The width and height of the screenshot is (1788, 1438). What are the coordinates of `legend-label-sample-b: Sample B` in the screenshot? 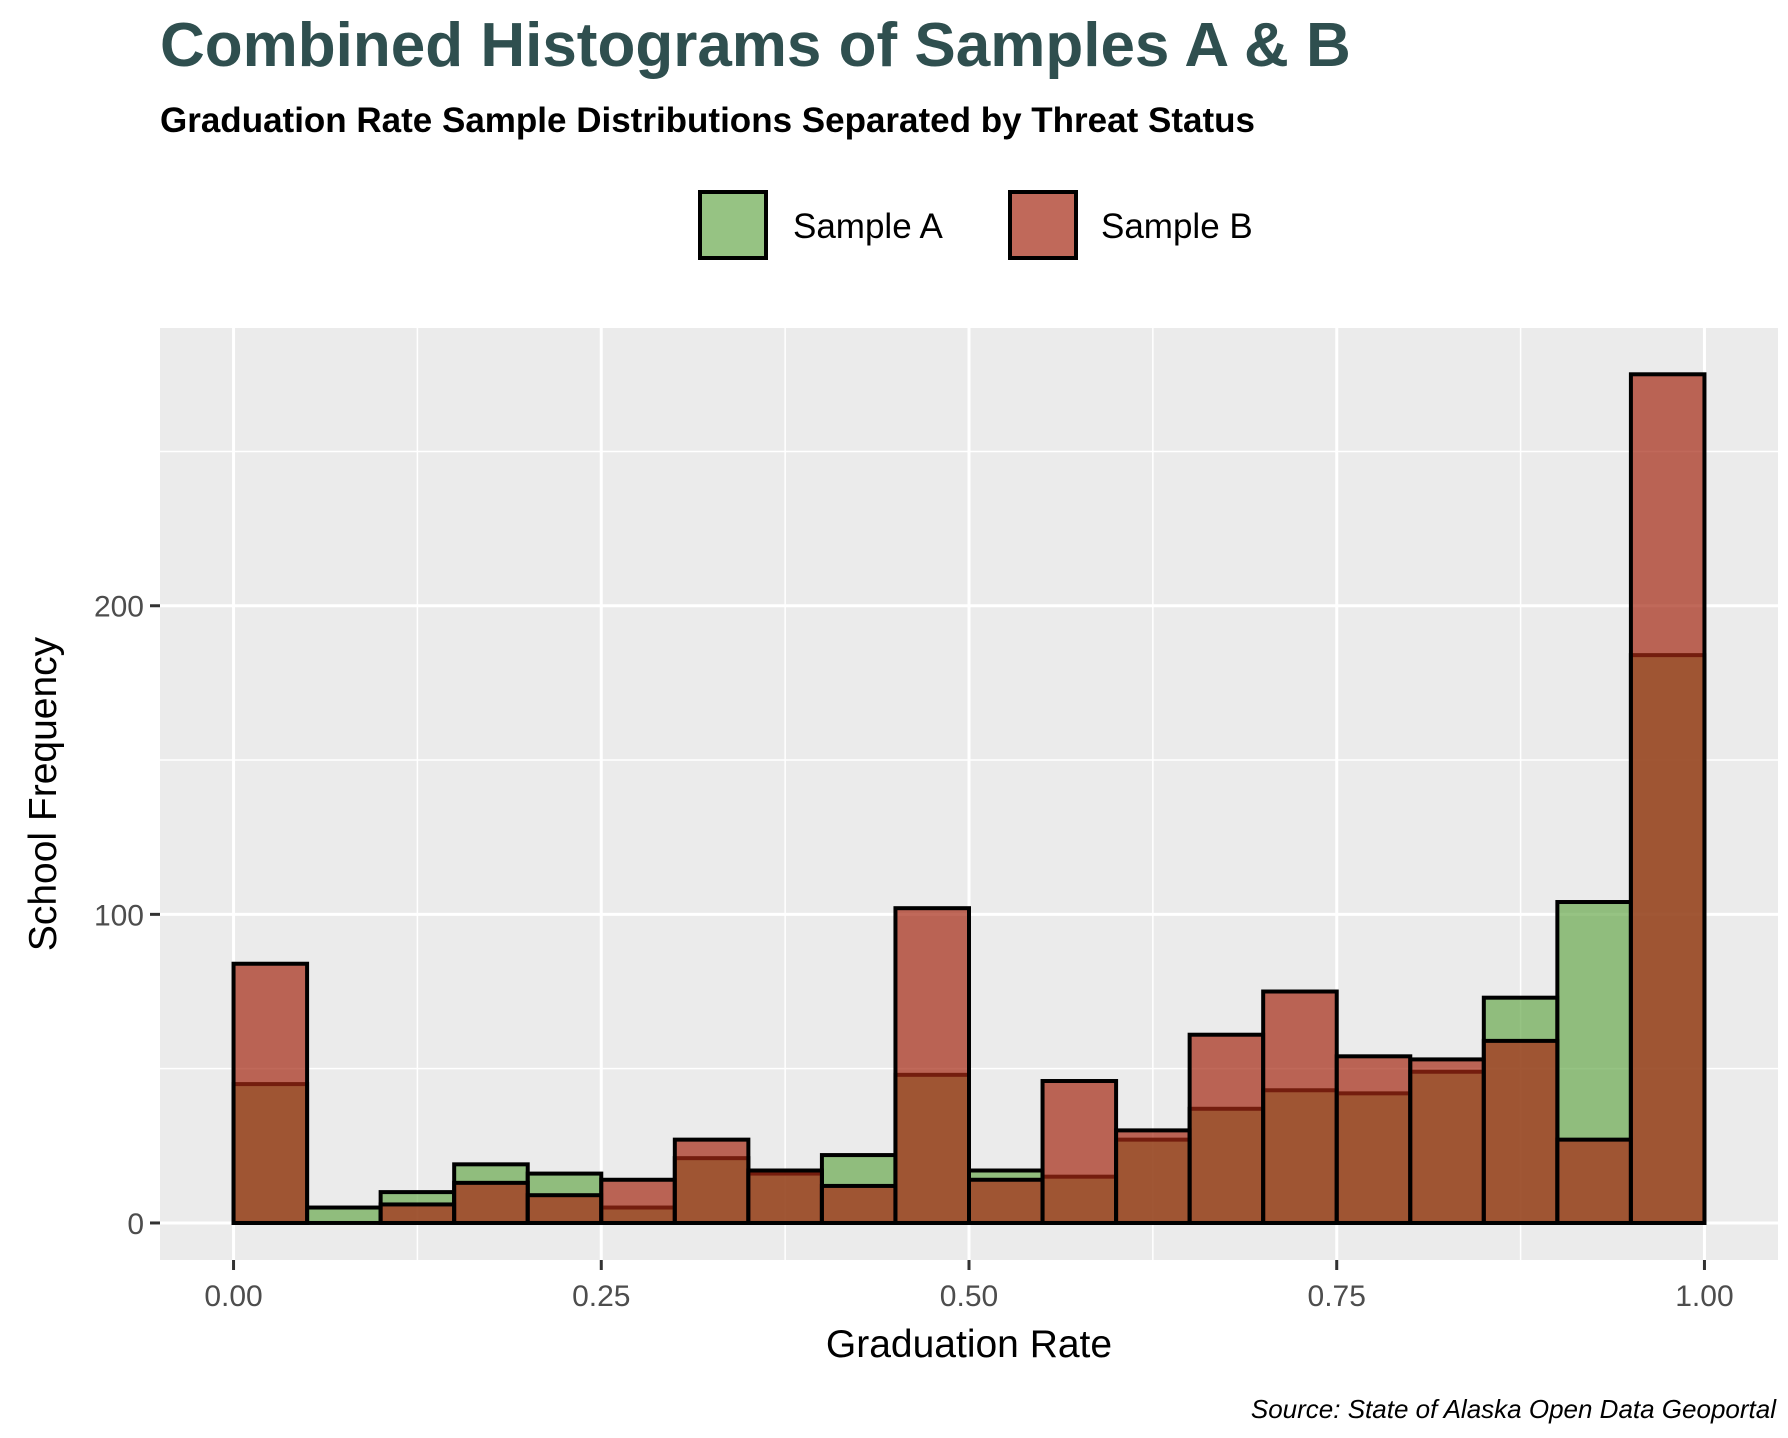 It's located at (1177, 226).